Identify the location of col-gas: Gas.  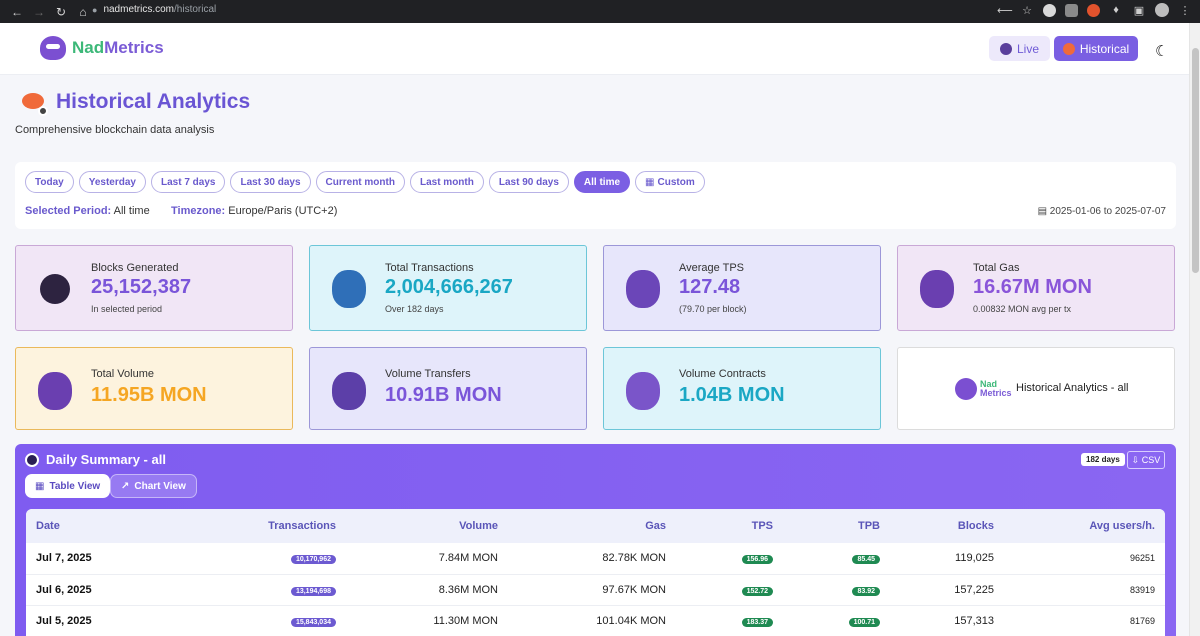
(592, 526).